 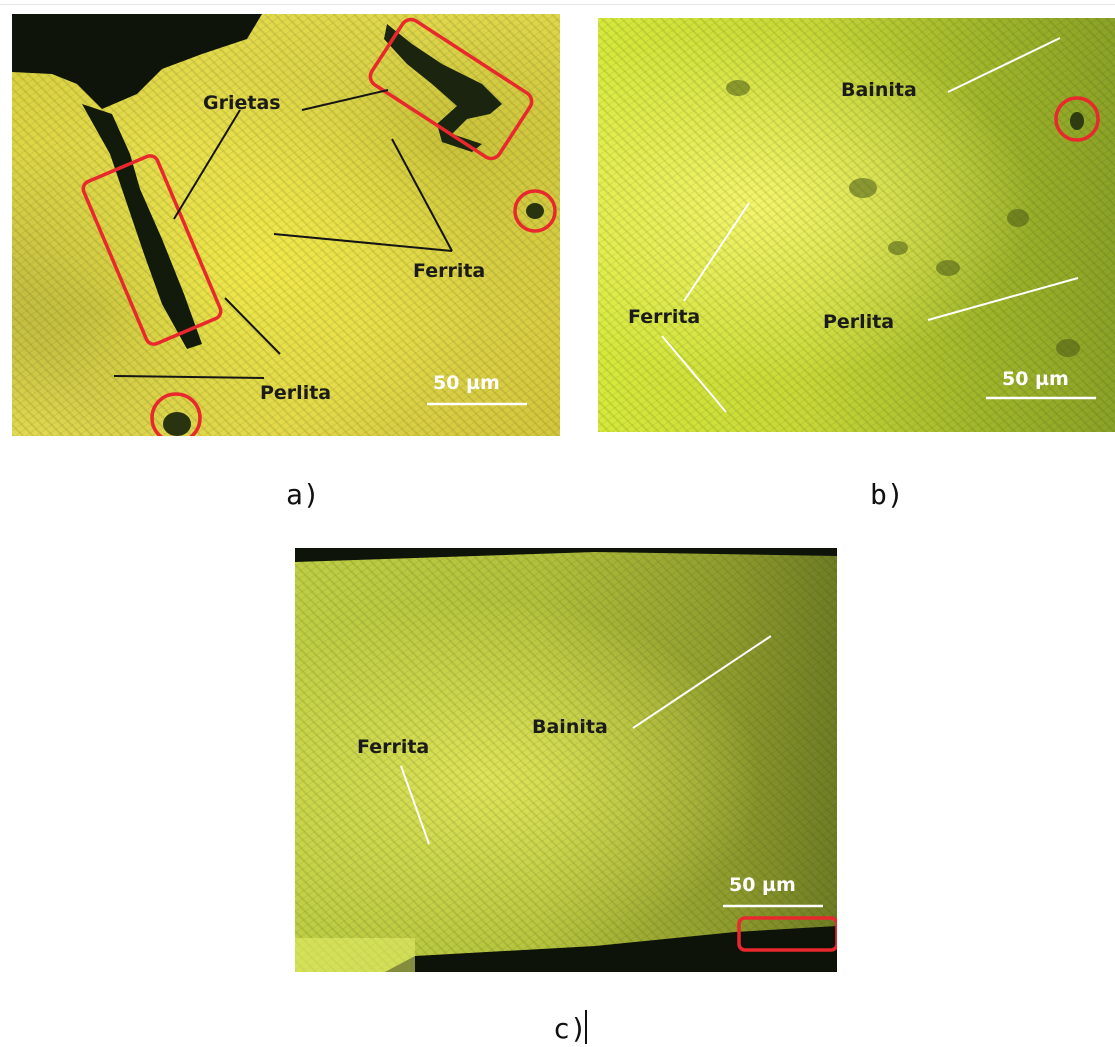 I want to click on dark-patches, so click(x=903, y=218).